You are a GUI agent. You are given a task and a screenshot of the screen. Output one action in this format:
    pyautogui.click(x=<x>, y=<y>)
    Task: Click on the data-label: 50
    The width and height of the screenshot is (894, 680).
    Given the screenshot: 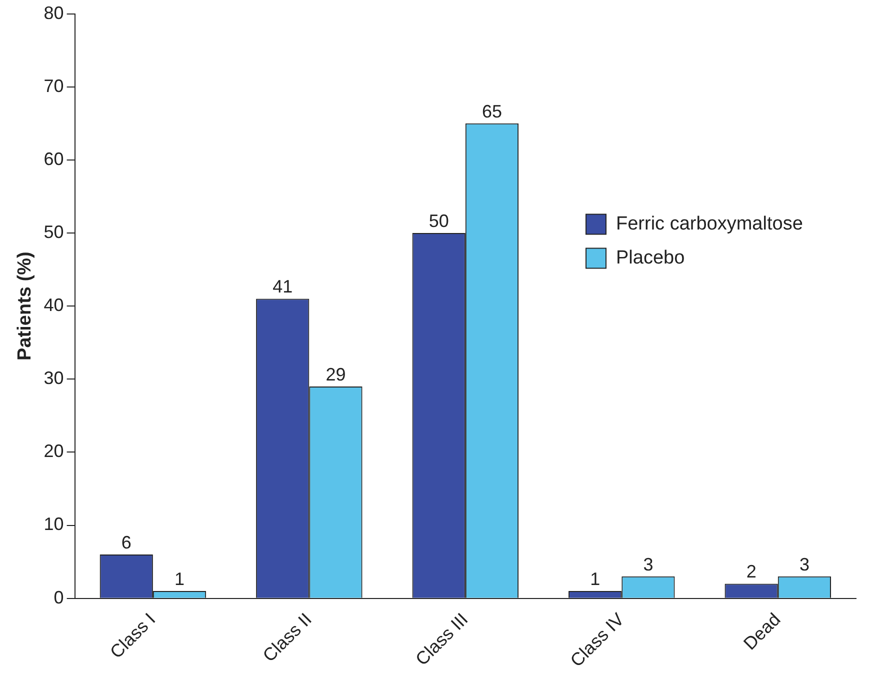 What is the action you would take?
    pyautogui.click(x=438, y=220)
    